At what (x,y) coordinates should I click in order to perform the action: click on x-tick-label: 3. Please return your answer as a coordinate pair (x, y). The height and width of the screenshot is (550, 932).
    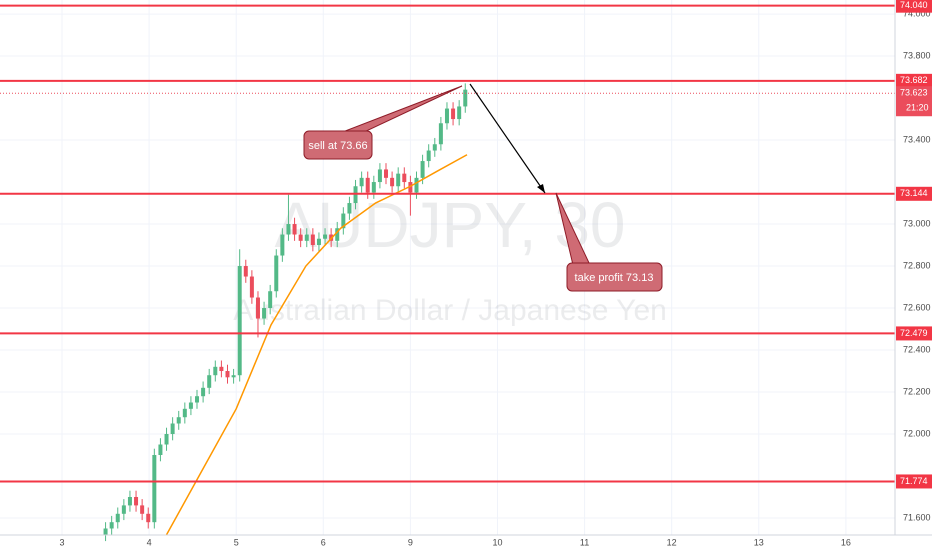
    Looking at the image, I should click on (62, 542).